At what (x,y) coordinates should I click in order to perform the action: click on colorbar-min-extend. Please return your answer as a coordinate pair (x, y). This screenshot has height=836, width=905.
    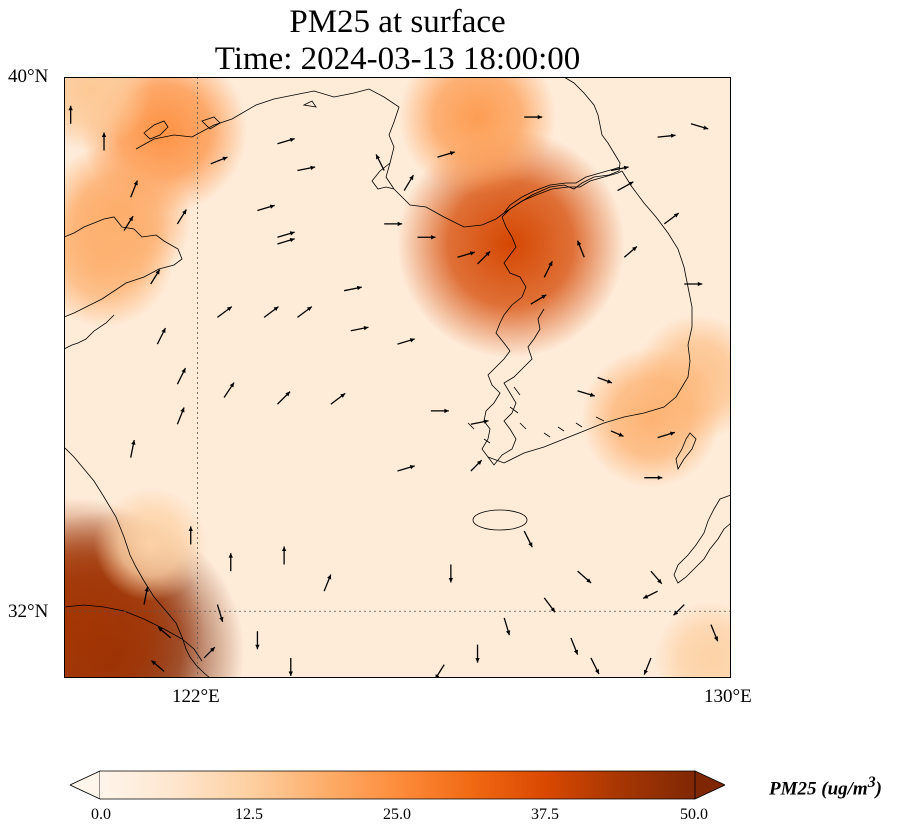
    Looking at the image, I should click on (85, 785).